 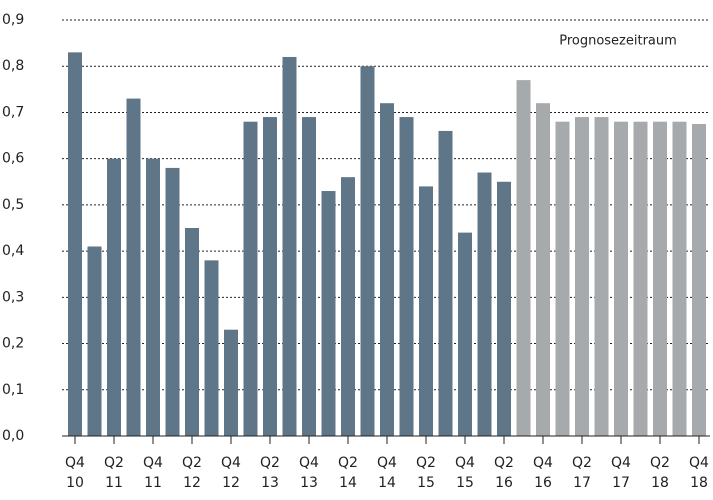 What do you see at coordinates (13, 297) in the screenshot?
I see `y-tick-label: 0,3` at bounding box center [13, 297].